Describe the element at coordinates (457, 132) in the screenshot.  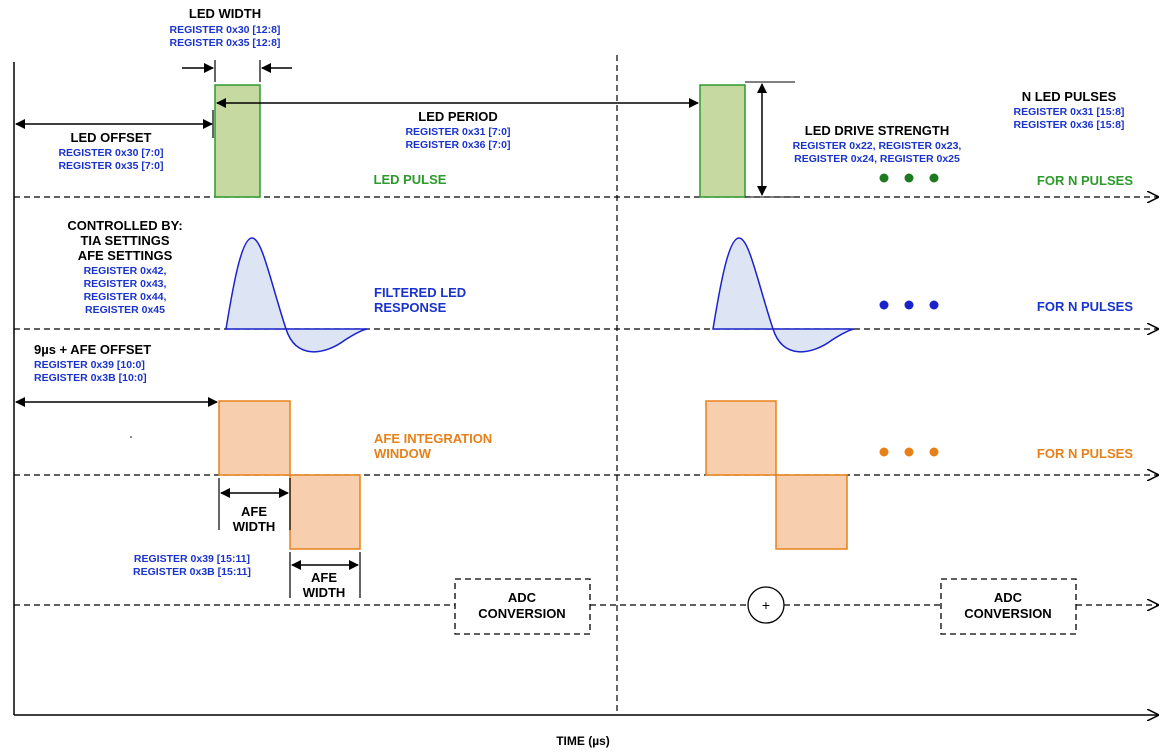
I see `led-period-register-1: REGISTER 0x31 [7:0]` at that location.